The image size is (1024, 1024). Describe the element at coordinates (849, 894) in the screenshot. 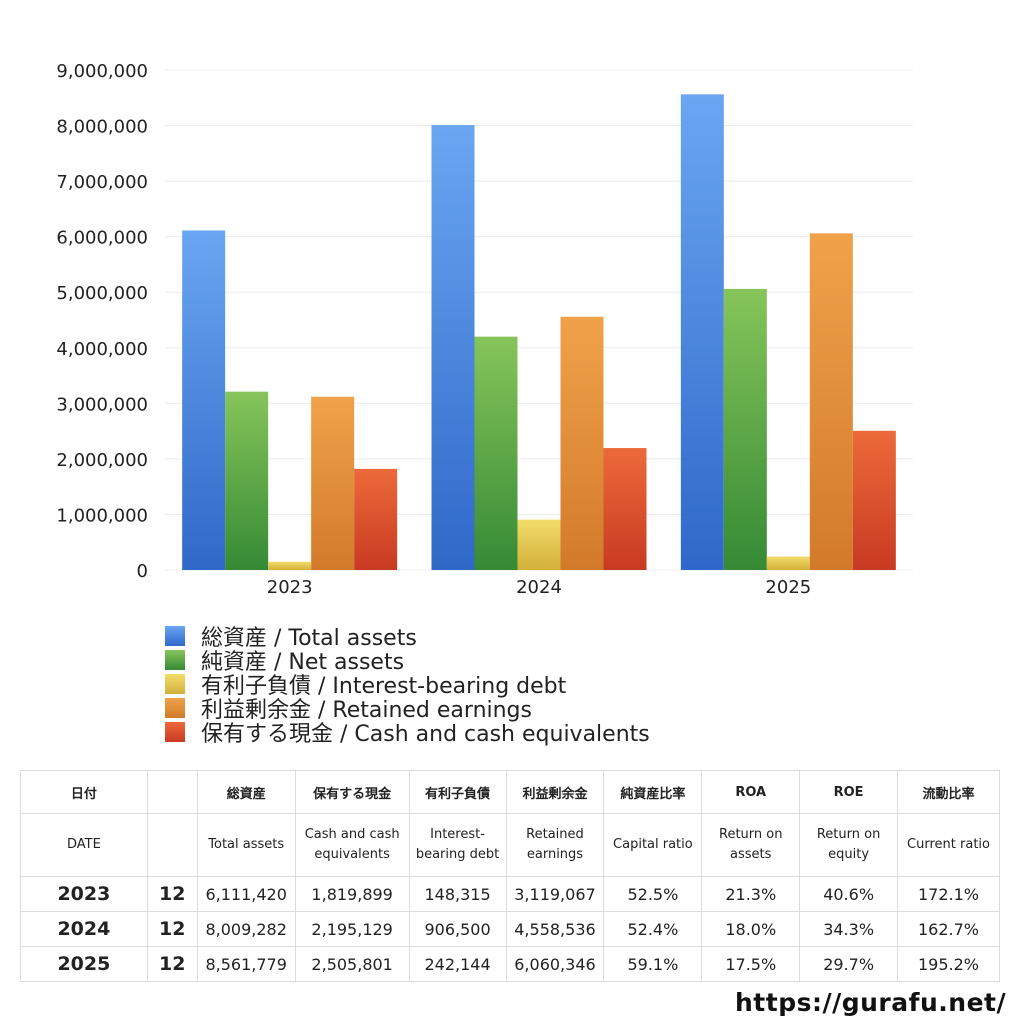

I see `cell-roe: 40.6%` at that location.